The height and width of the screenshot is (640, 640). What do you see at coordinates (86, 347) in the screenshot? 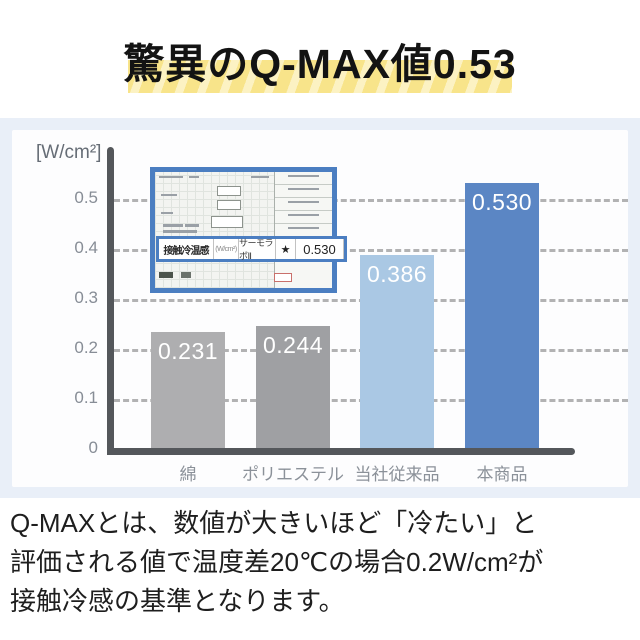
I see `ytick-0-2: 0.2` at bounding box center [86, 347].